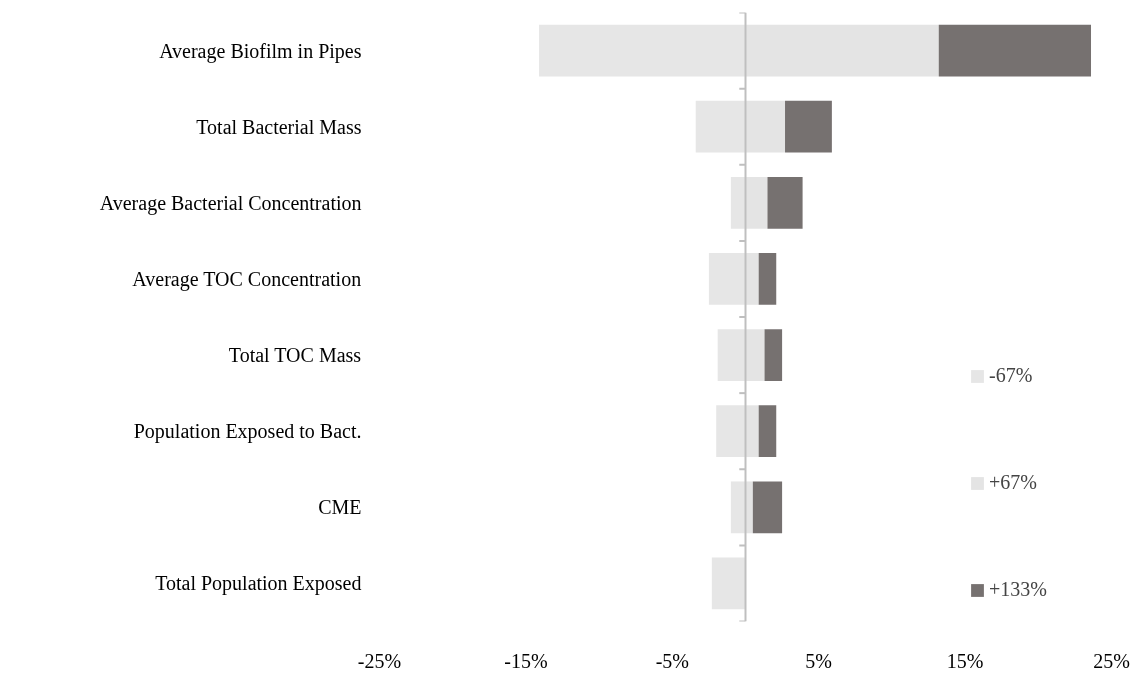  What do you see at coordinates (1011, 375) in the screenshot?
I see `legend-label: -67%` at bounding box center [1011, 375].